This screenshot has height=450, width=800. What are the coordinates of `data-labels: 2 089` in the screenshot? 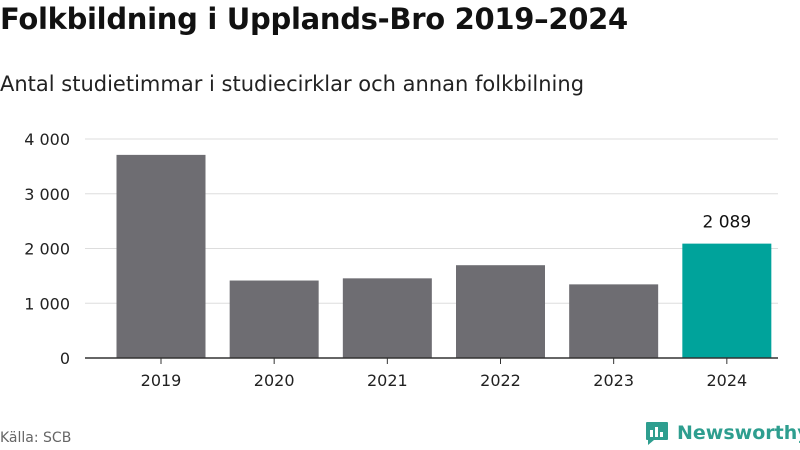 It's located at (726, 223).